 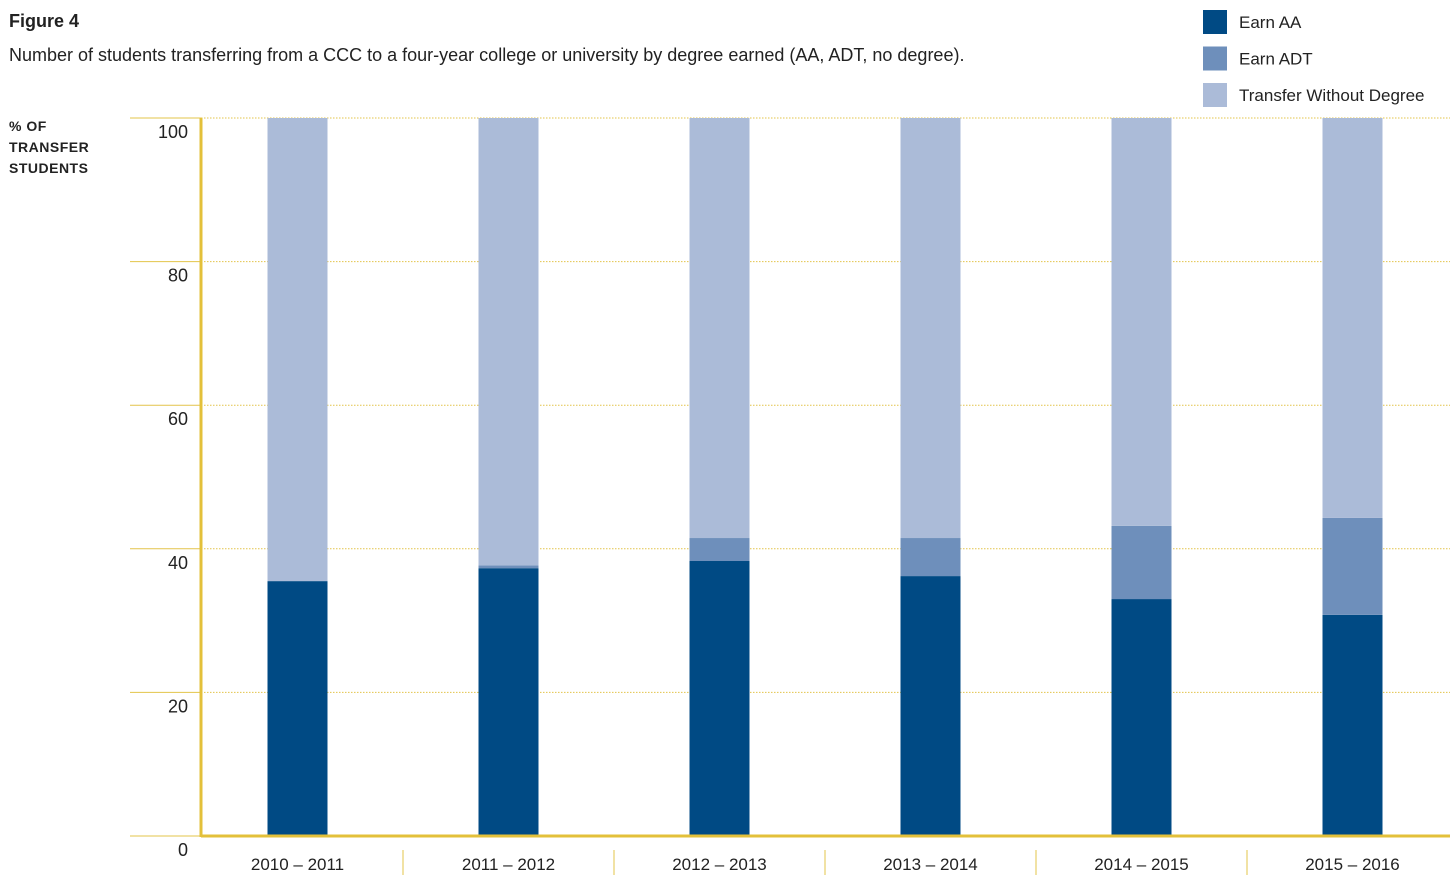 I want to click on x-tick-label: 2012 – 2013, so click(x=719, y=864).